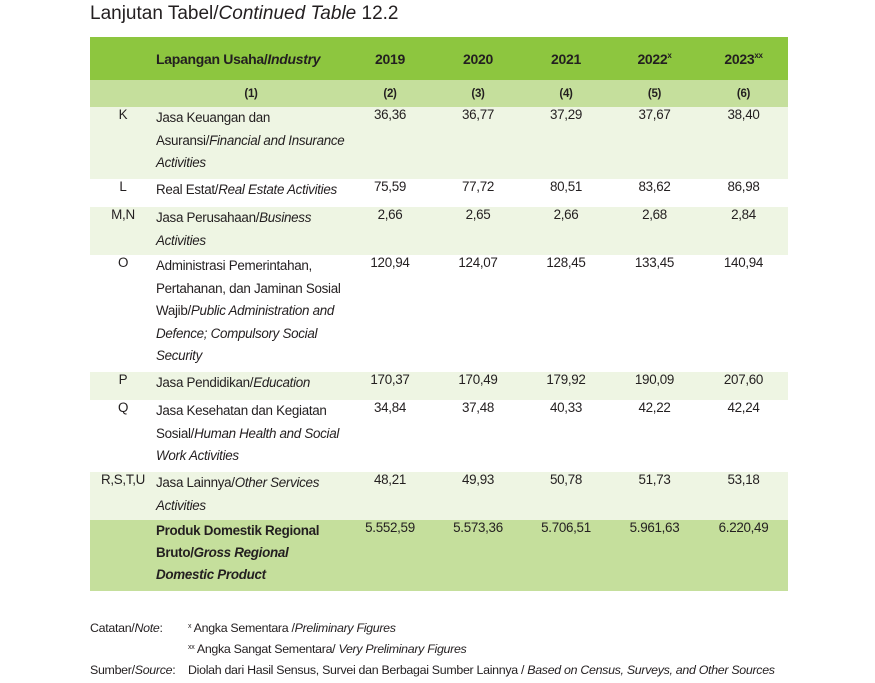  I want to click on table-title: Lanjutan Tabel/Continued Table 12.2, so click(244, 14).